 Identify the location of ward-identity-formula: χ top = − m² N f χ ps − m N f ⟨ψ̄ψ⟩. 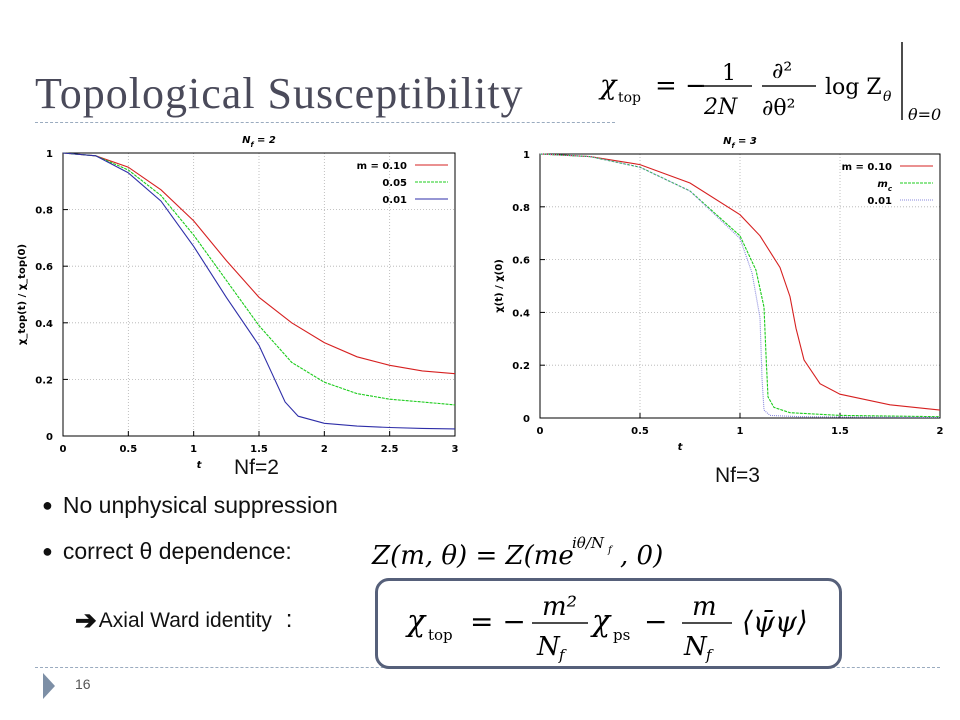
(612, 624).